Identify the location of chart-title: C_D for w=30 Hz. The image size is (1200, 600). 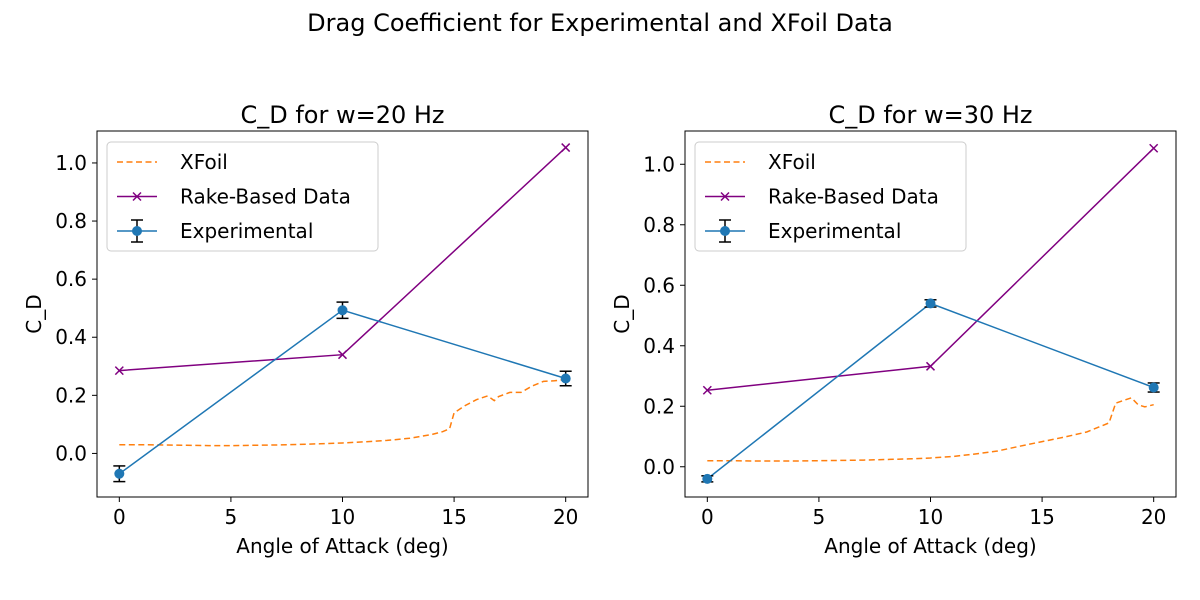
(930, 115).